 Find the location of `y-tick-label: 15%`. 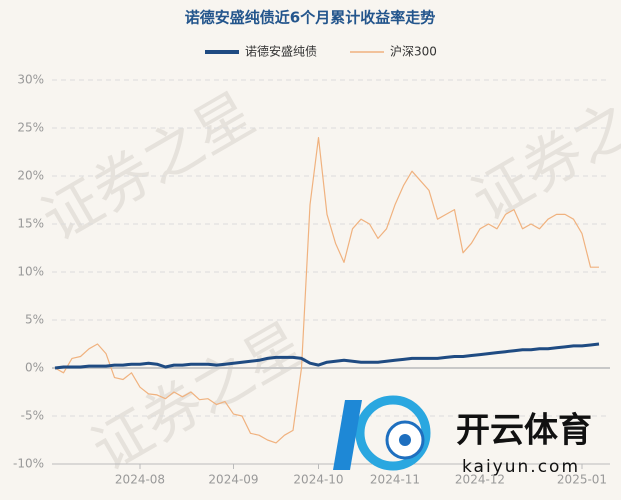

y-tick-label: 15% is located at coordinates (30, 224).